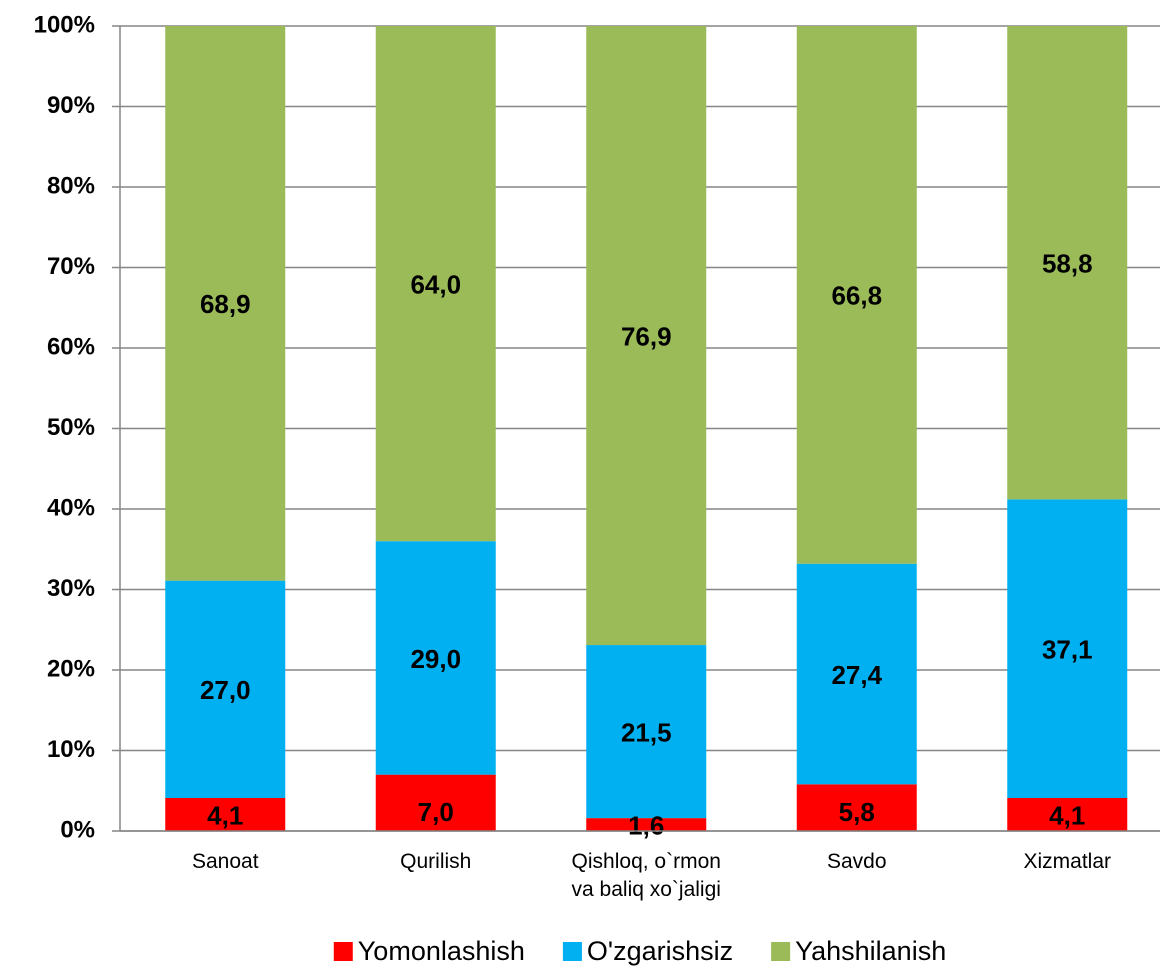  I want to click on value-label: 68,9, so click(225, 304).